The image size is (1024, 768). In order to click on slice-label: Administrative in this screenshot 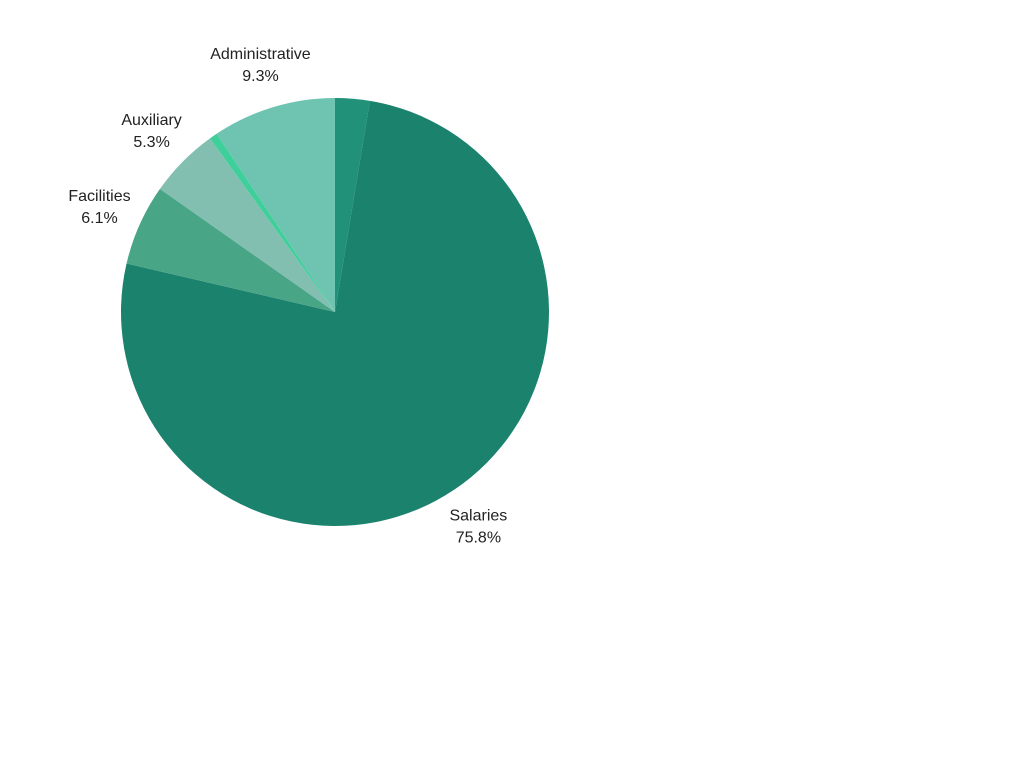, I will do `click(260, 54)`.